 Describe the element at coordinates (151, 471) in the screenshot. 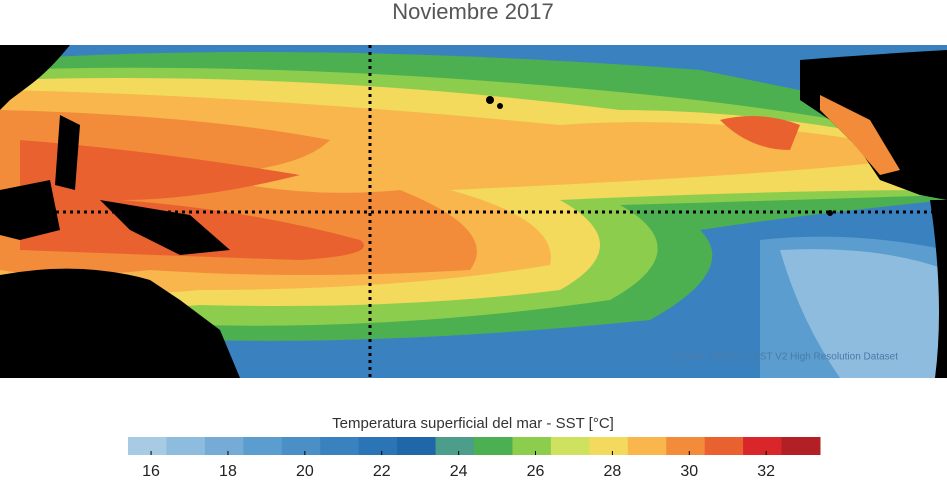

I see `tick-label: 16` at that location.